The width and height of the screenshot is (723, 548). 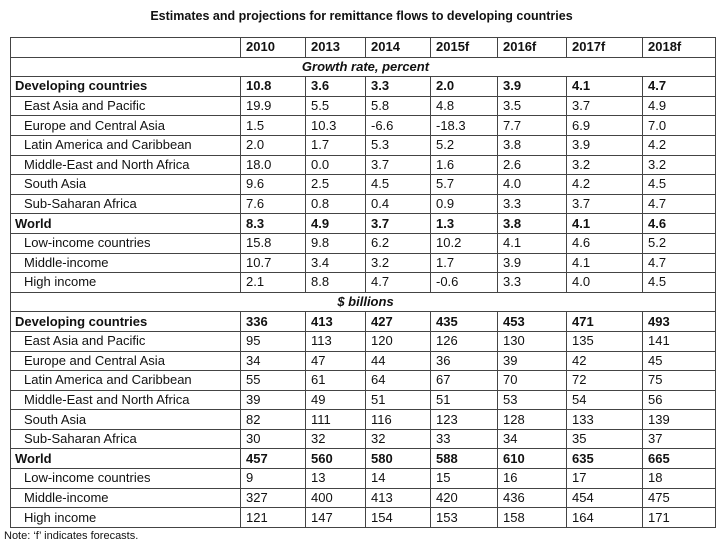 What do you see at coordinates (464, 400) in the screenshot?
I see `cell: 51` at bounding box center [464, 400].